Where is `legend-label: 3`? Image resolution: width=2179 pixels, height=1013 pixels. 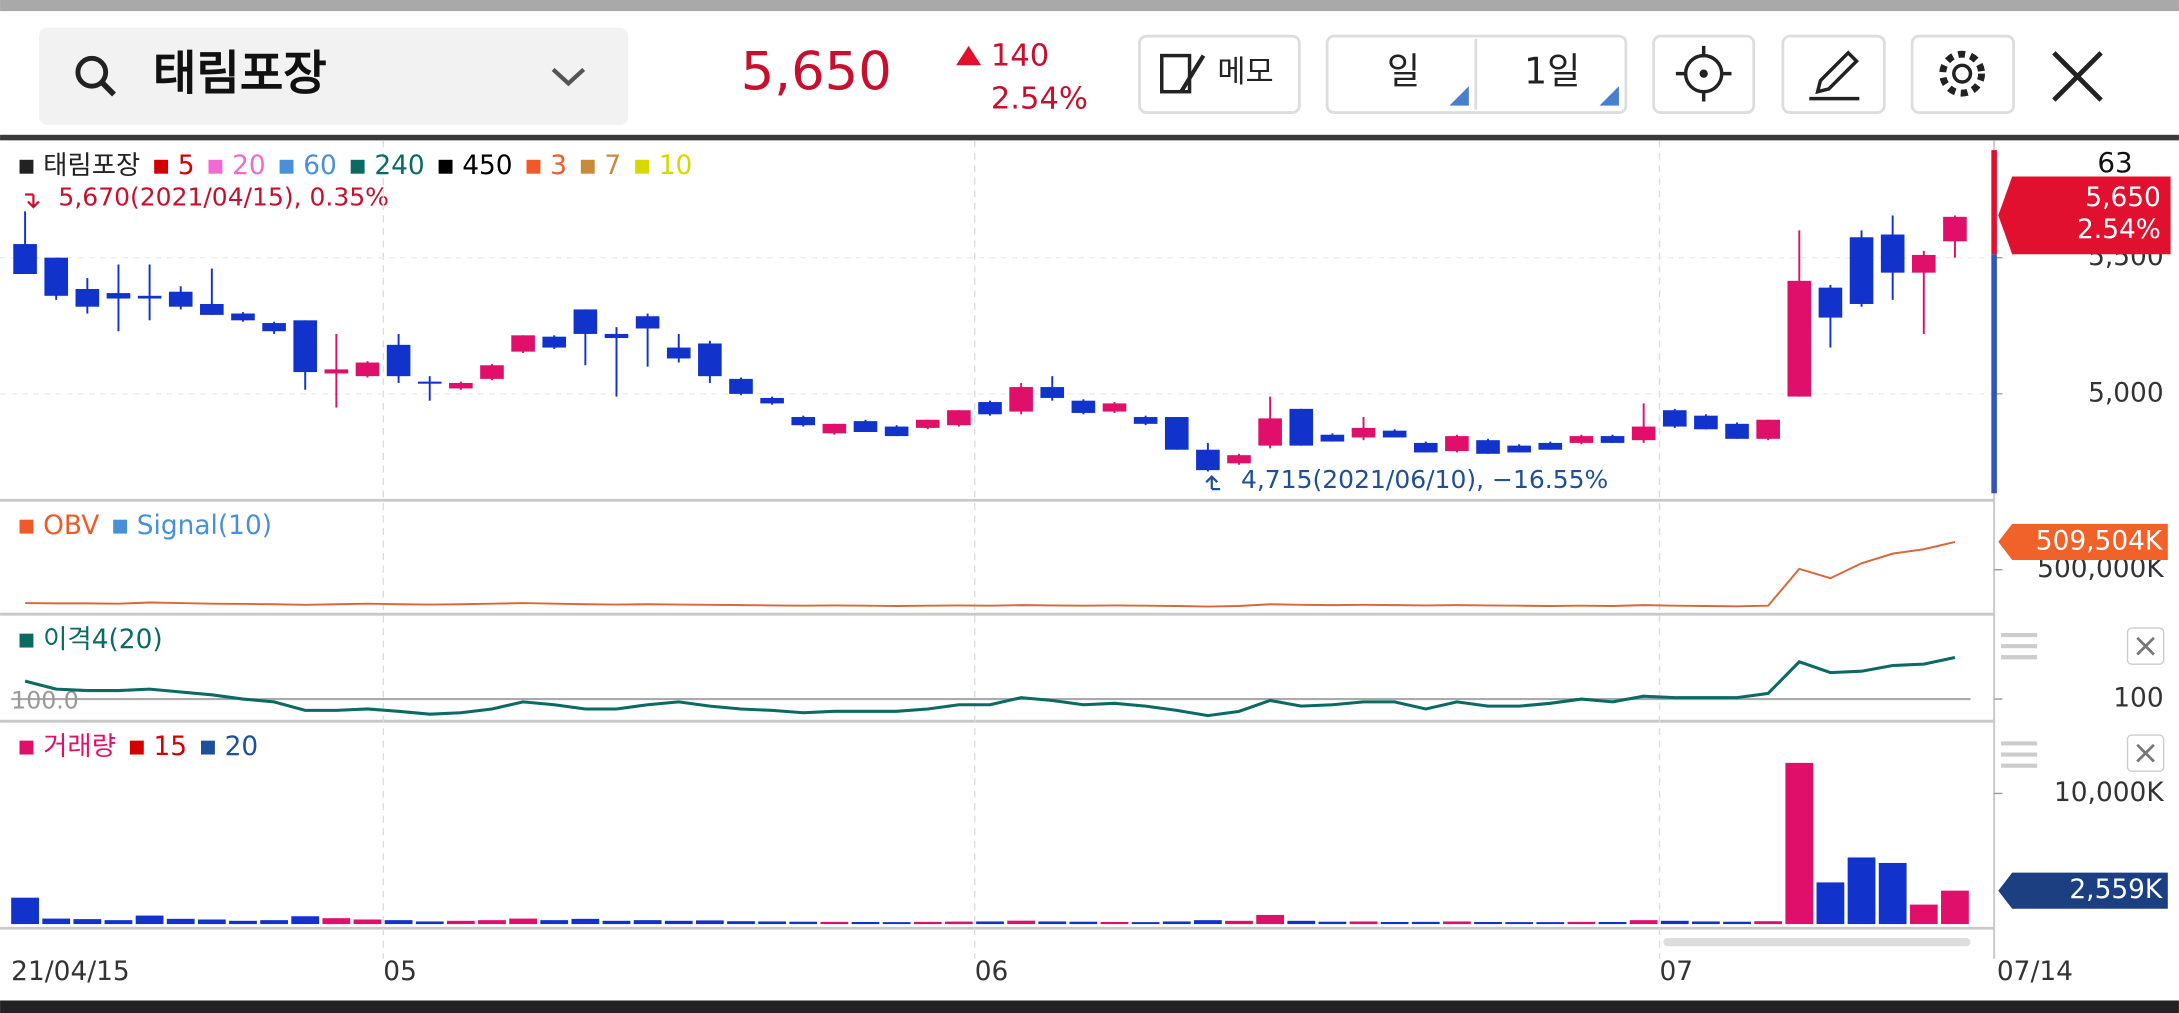
legend-label: 3 is located at coordinates (558, 165).